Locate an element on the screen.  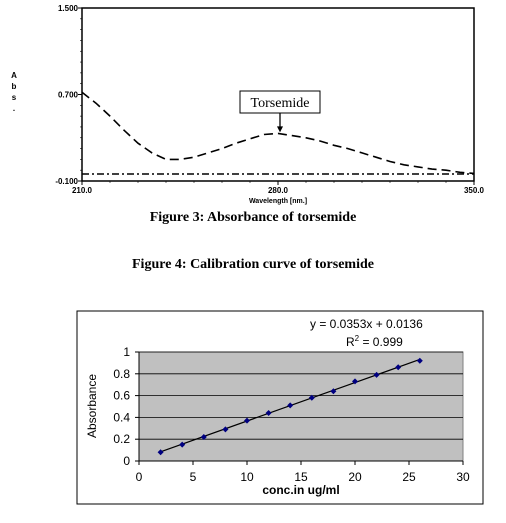
equation-label: y = 0.0353x + 0.0136 is located at coordinates (366, 324).